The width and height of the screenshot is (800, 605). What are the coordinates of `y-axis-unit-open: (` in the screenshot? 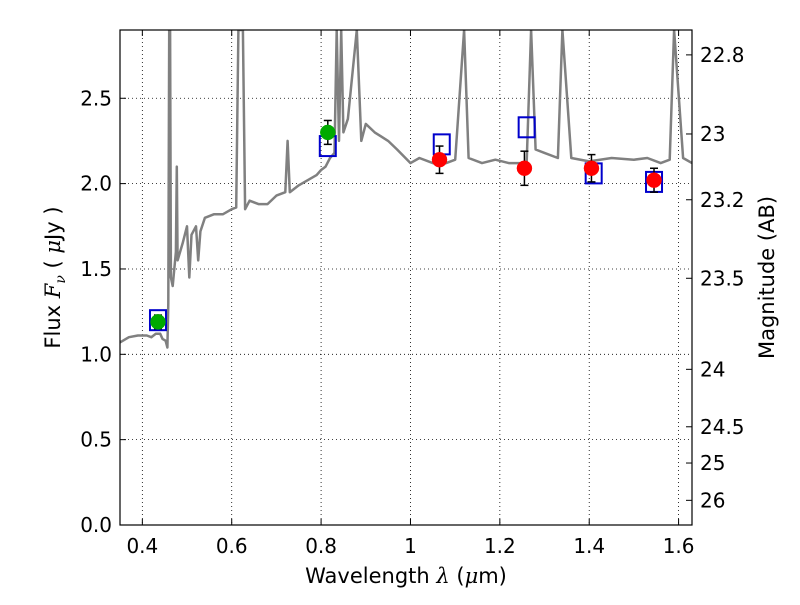 It's located at (53, 265).